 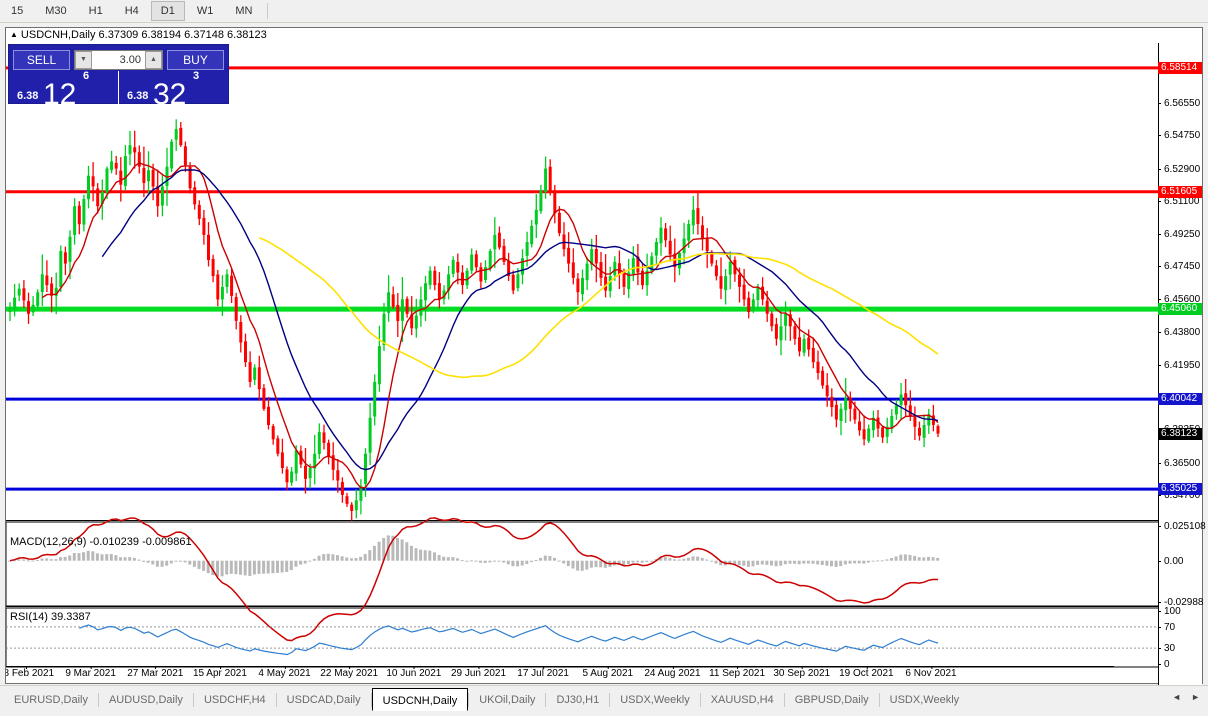 I want to click on timeframe-button-w1: W1, so click(x=205, y=11).